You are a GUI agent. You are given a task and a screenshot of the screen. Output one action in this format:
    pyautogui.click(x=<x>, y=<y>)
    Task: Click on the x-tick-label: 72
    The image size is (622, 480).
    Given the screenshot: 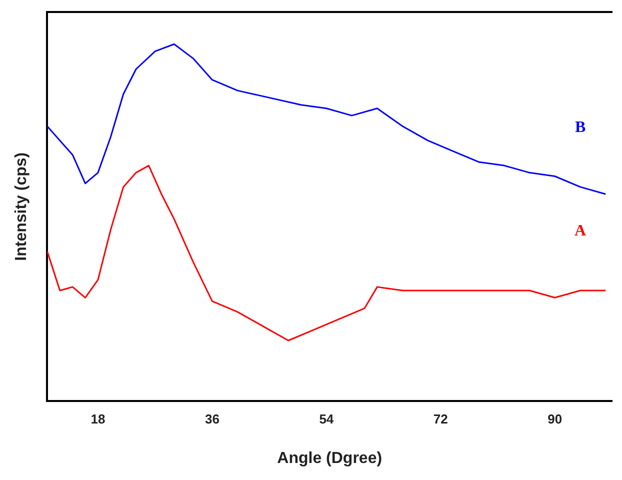 What is the action you would take?
    pyautogui.click(x=440, y=419)
    